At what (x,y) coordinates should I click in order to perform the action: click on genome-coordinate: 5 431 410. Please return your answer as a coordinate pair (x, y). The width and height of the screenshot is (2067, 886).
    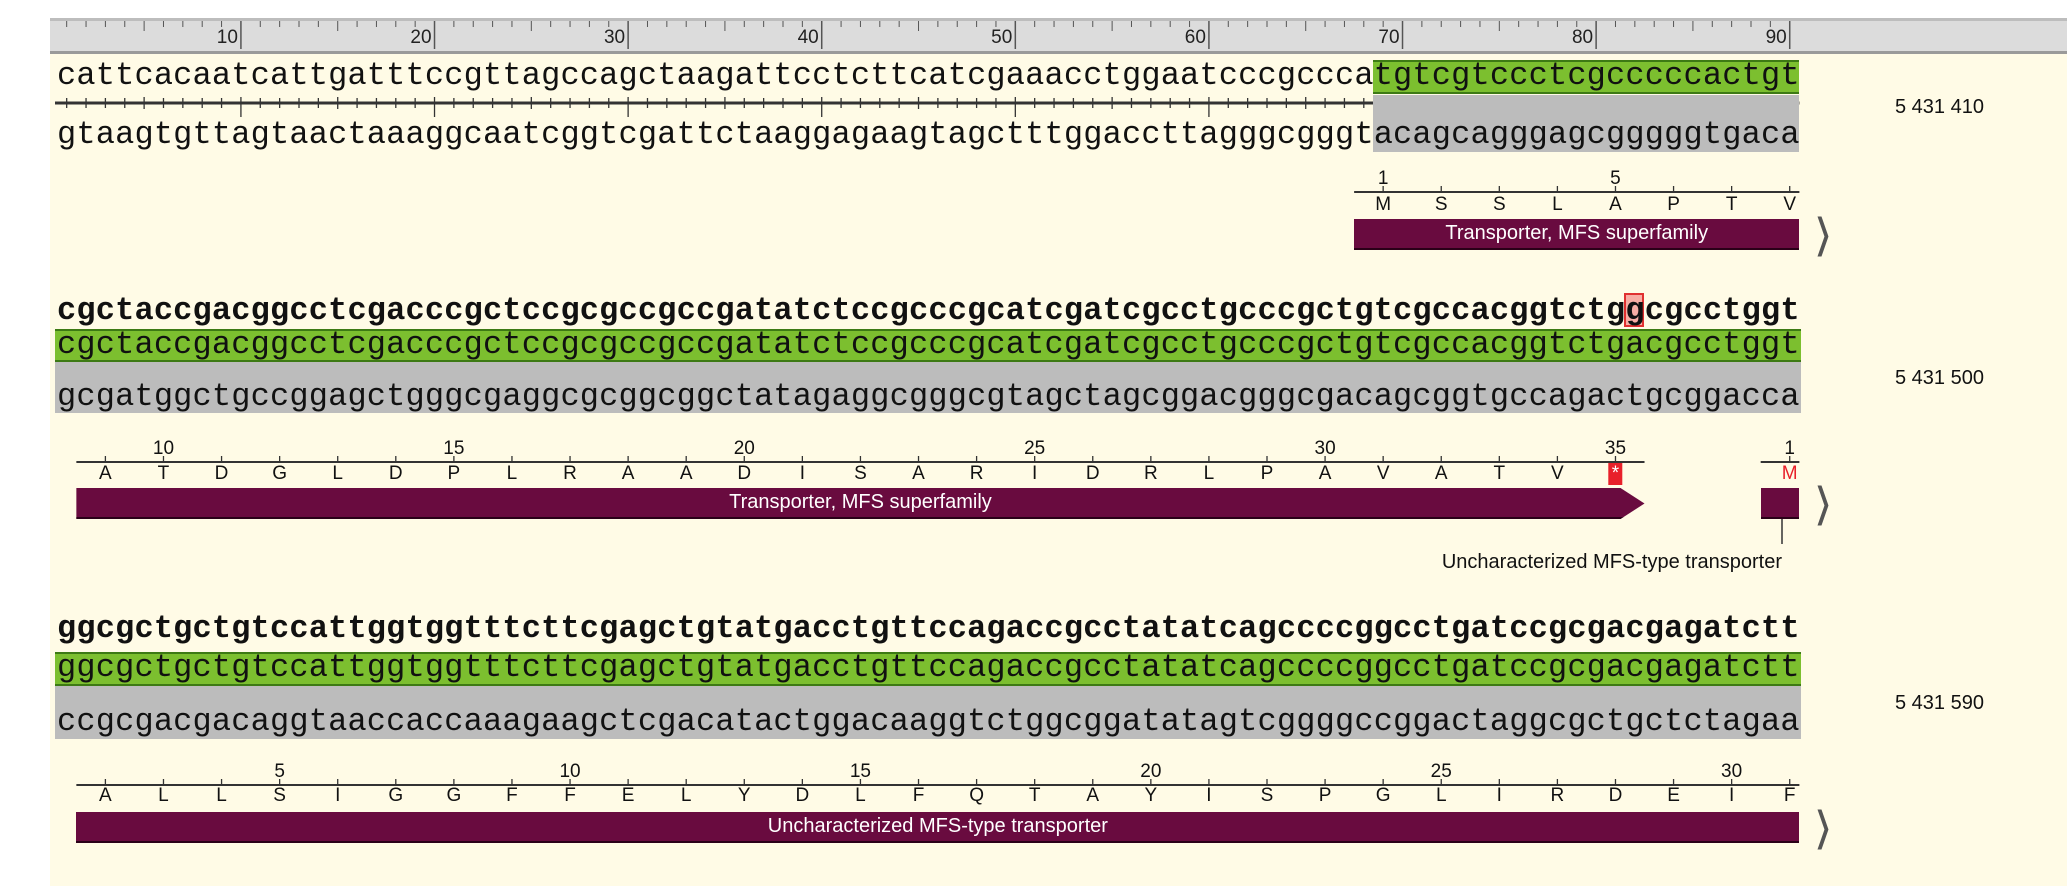
    Looking at the image, I should click on (1939, 107).